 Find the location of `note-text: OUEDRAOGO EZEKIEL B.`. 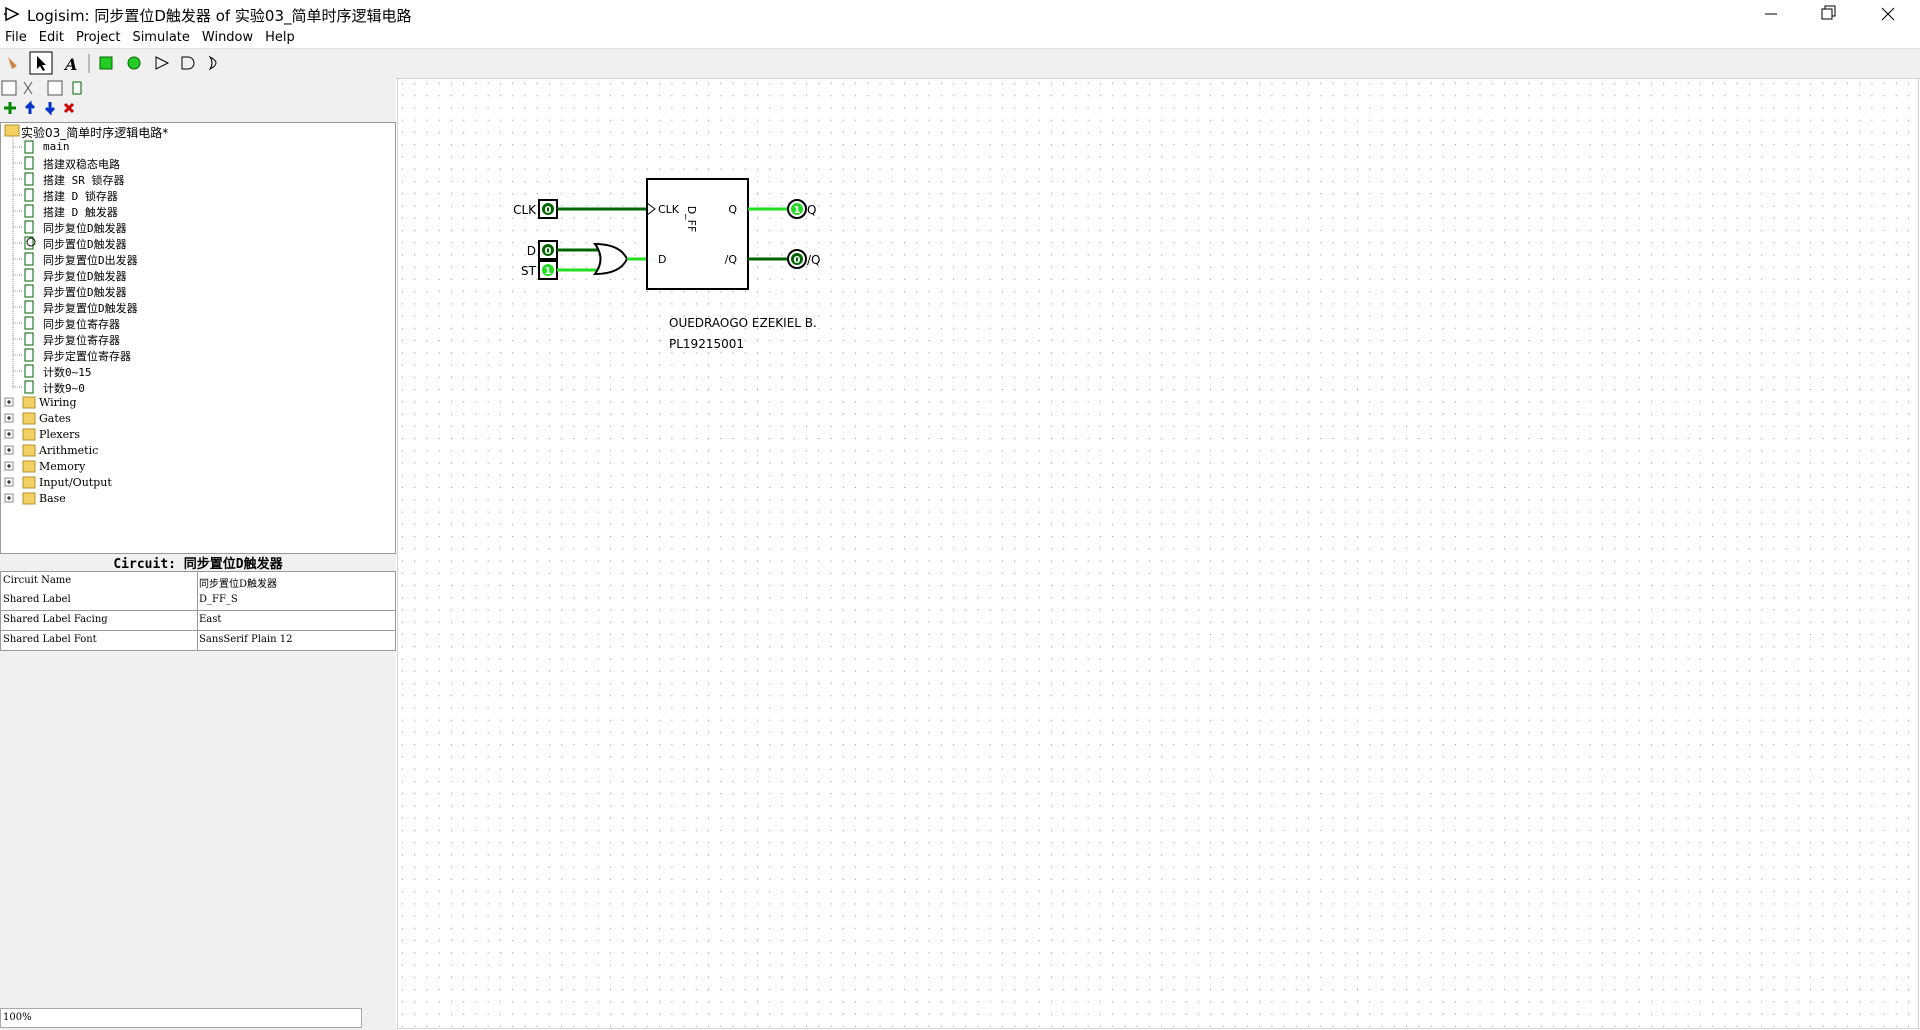

note-text: OUEDRAOGO EZEKIEL B. is located at coordinates (743, 323).